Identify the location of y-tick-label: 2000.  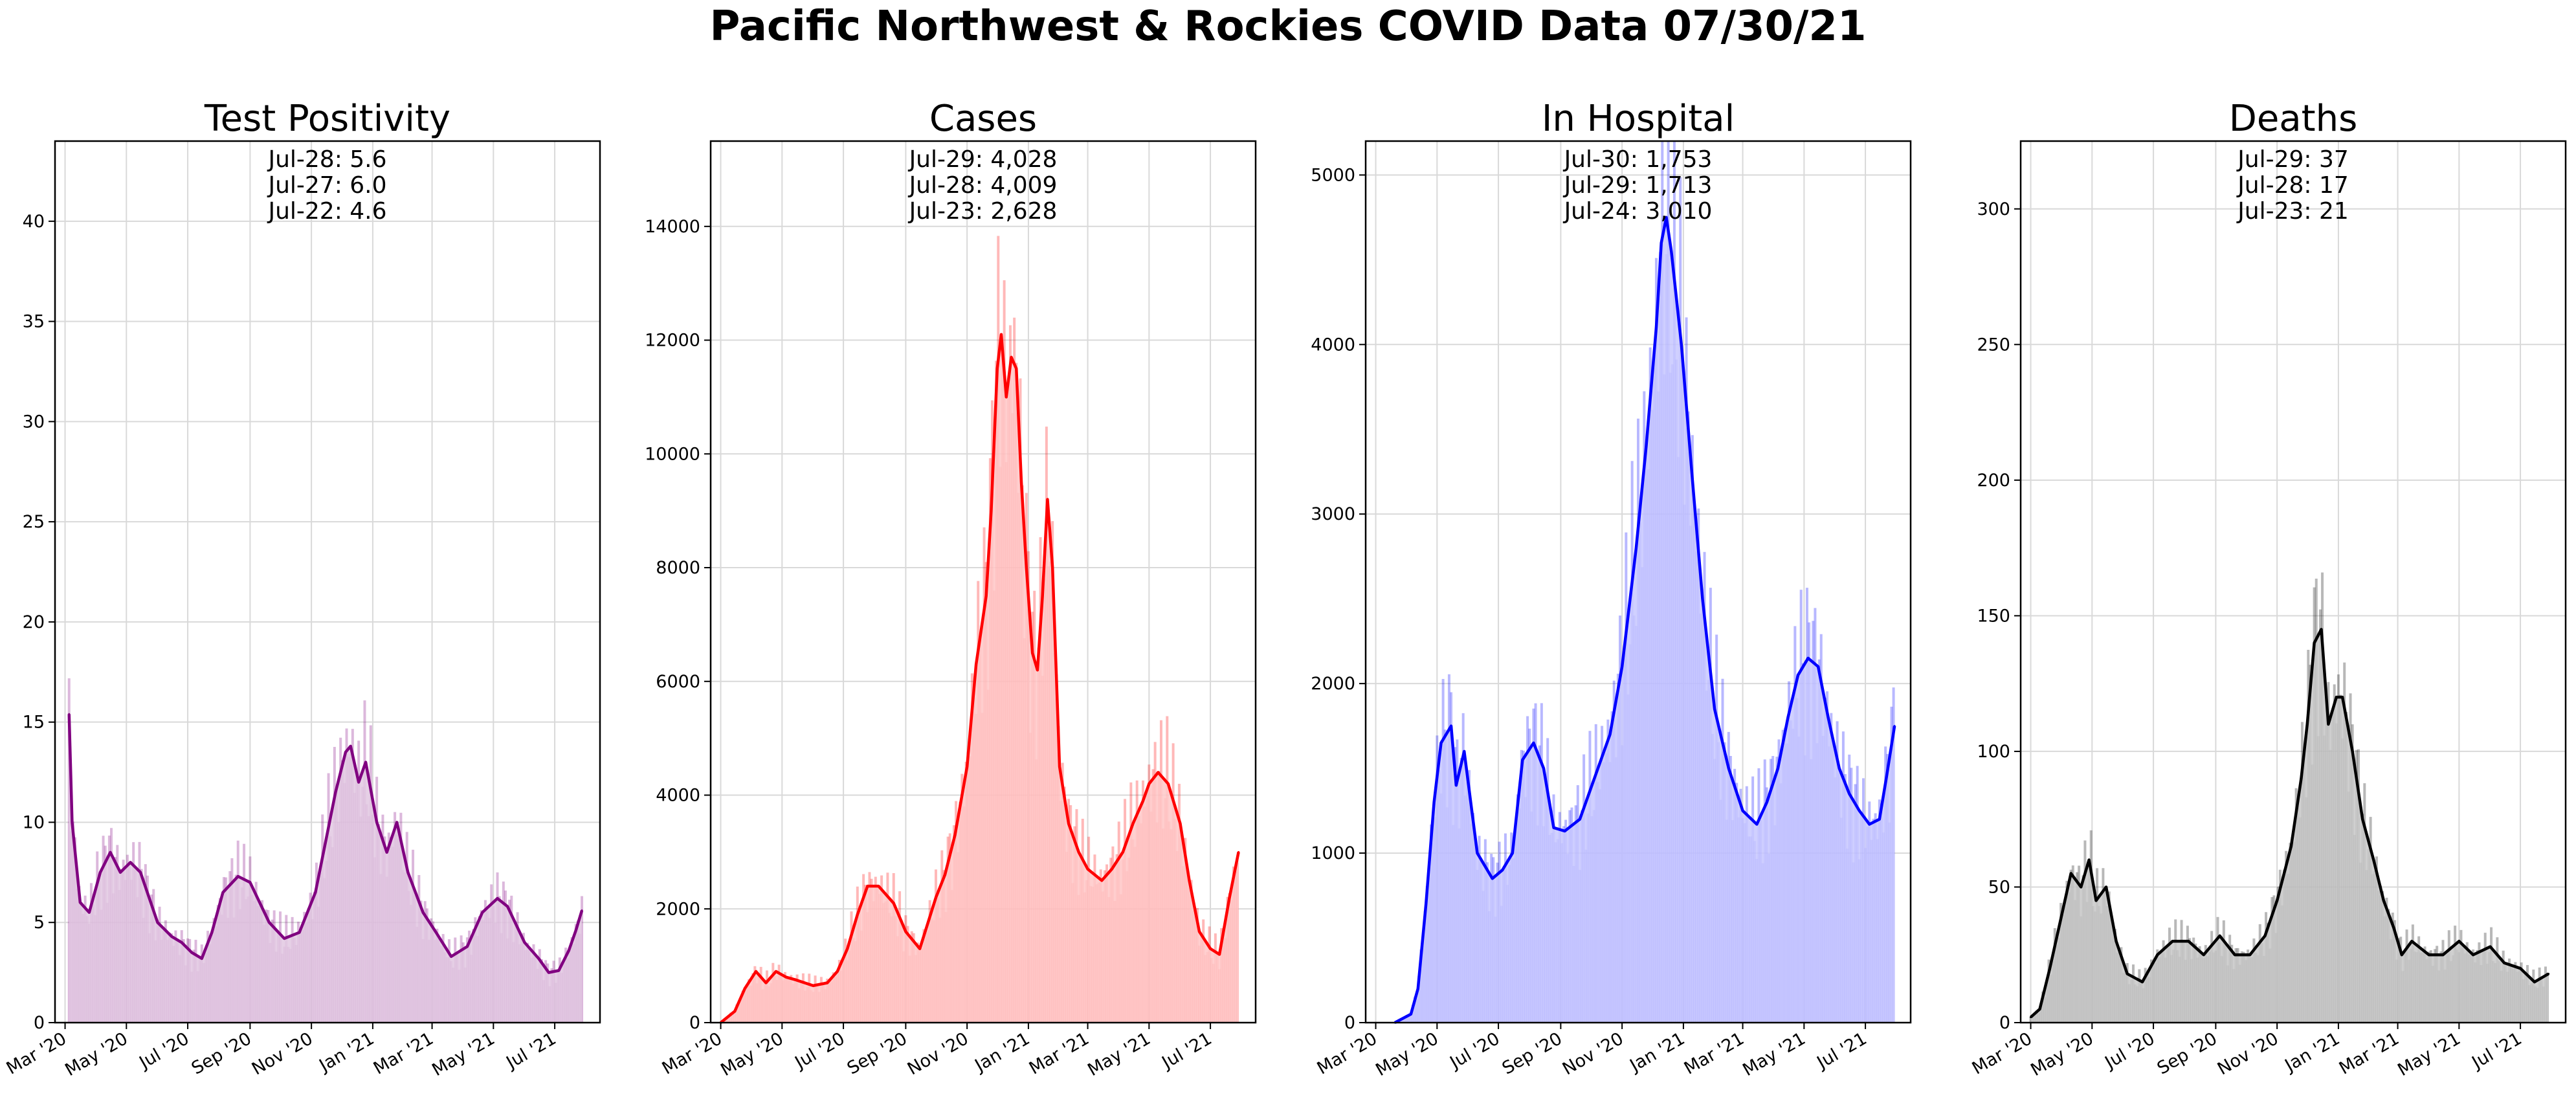
(678, 909).